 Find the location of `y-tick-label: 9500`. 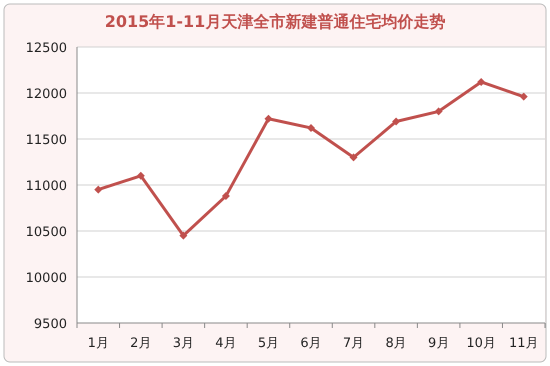

y-tick-label: 9500 is located at coordinates (50, 324).